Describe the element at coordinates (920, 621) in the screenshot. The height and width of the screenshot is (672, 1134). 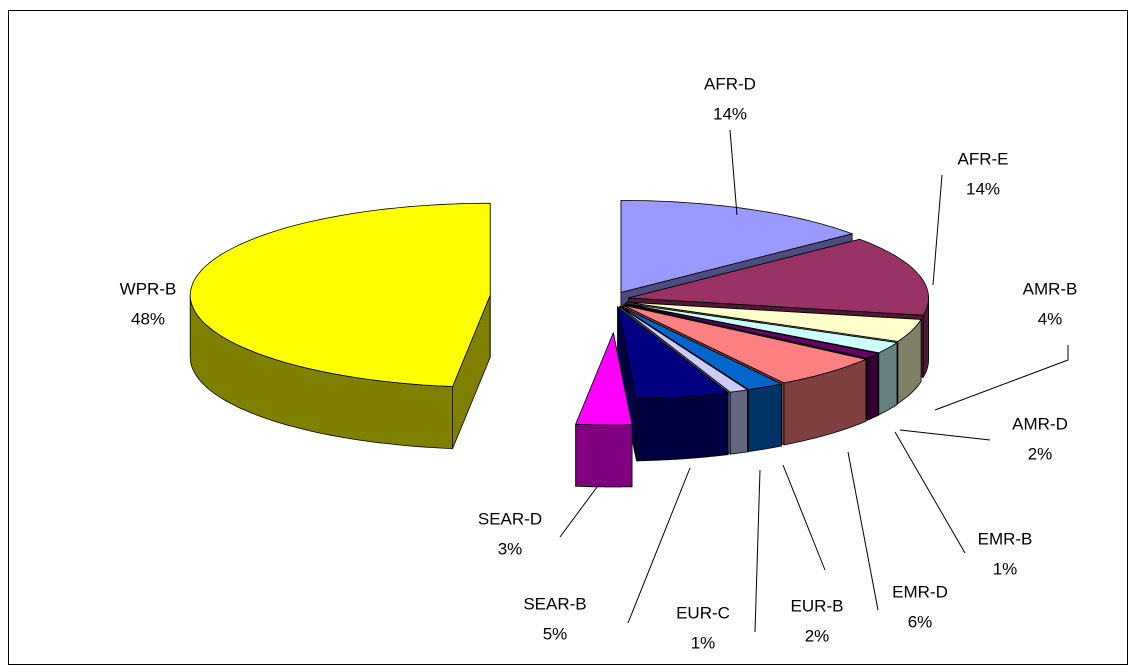
I see `slice-value-label: 6%` at that location.